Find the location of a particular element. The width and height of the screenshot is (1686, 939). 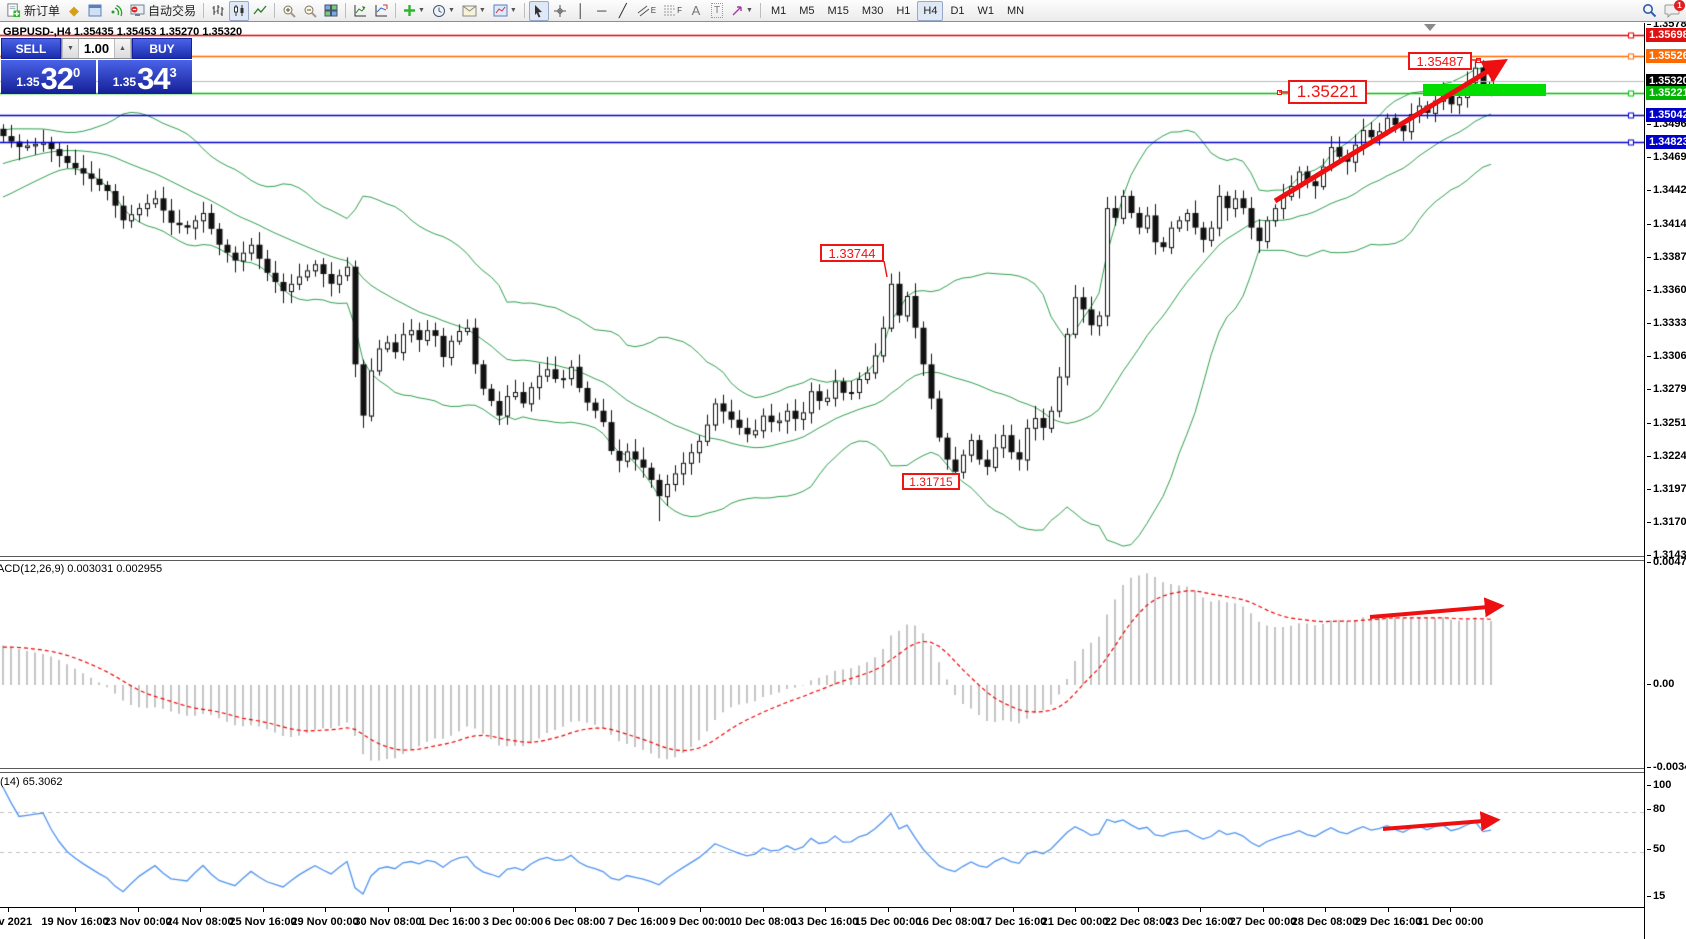

tile-windows-button is located at coordinates (331, 11).